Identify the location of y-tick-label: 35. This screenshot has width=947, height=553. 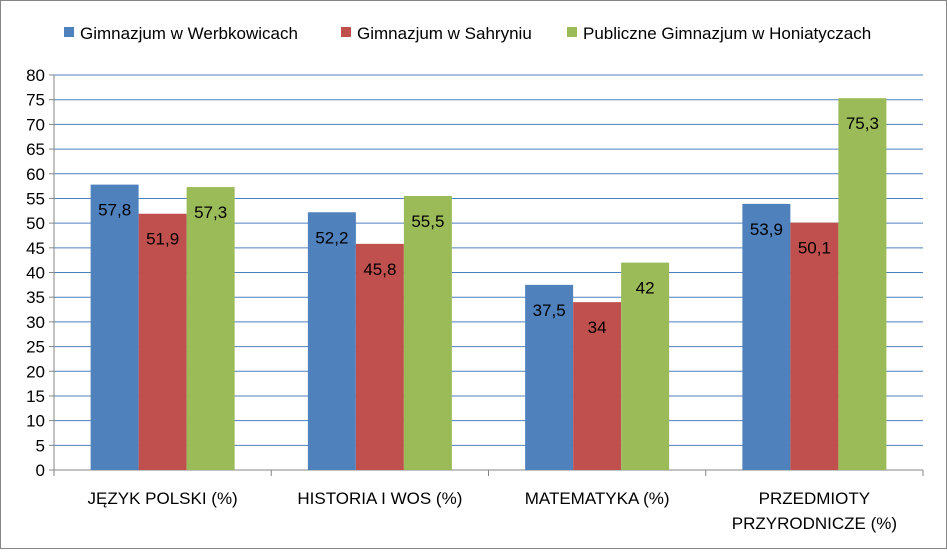
(35, 297).